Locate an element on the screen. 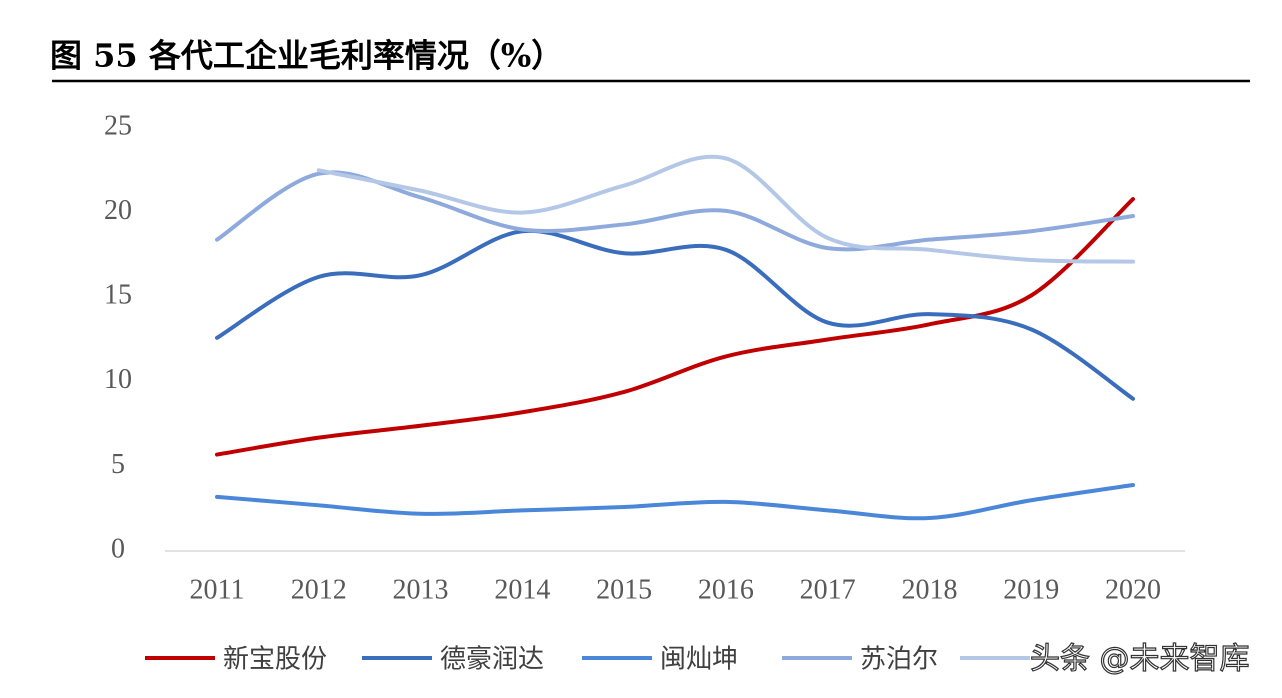 The image size is (1282, 698). x-tick-label: 2020 is located at coordinates (1133, 589).